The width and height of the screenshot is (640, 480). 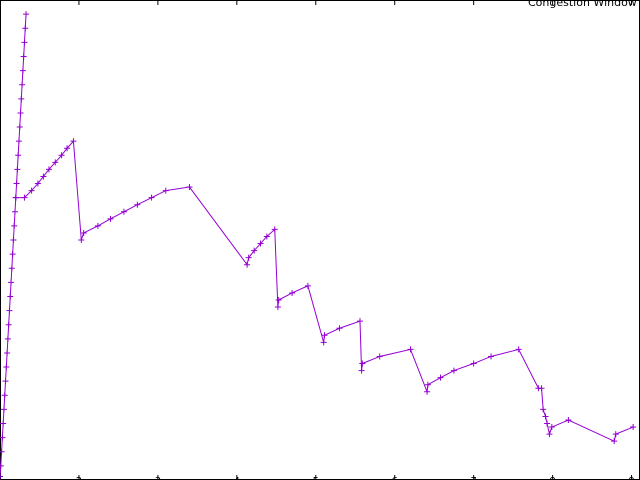 I want to click on x-tick-label: 8, so click(x=552, y=478).